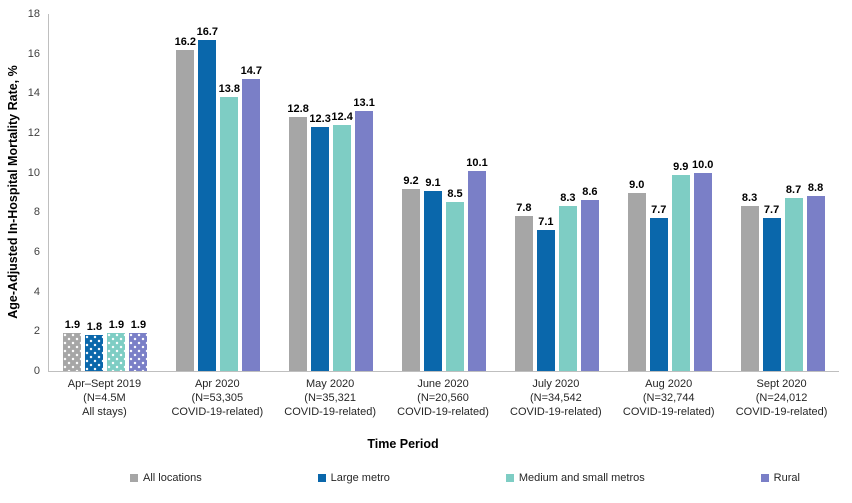  What do you see at coordinates (342, 241) in the screenshot?
I see `bar: 12.4` at bounding box center [342, 241].